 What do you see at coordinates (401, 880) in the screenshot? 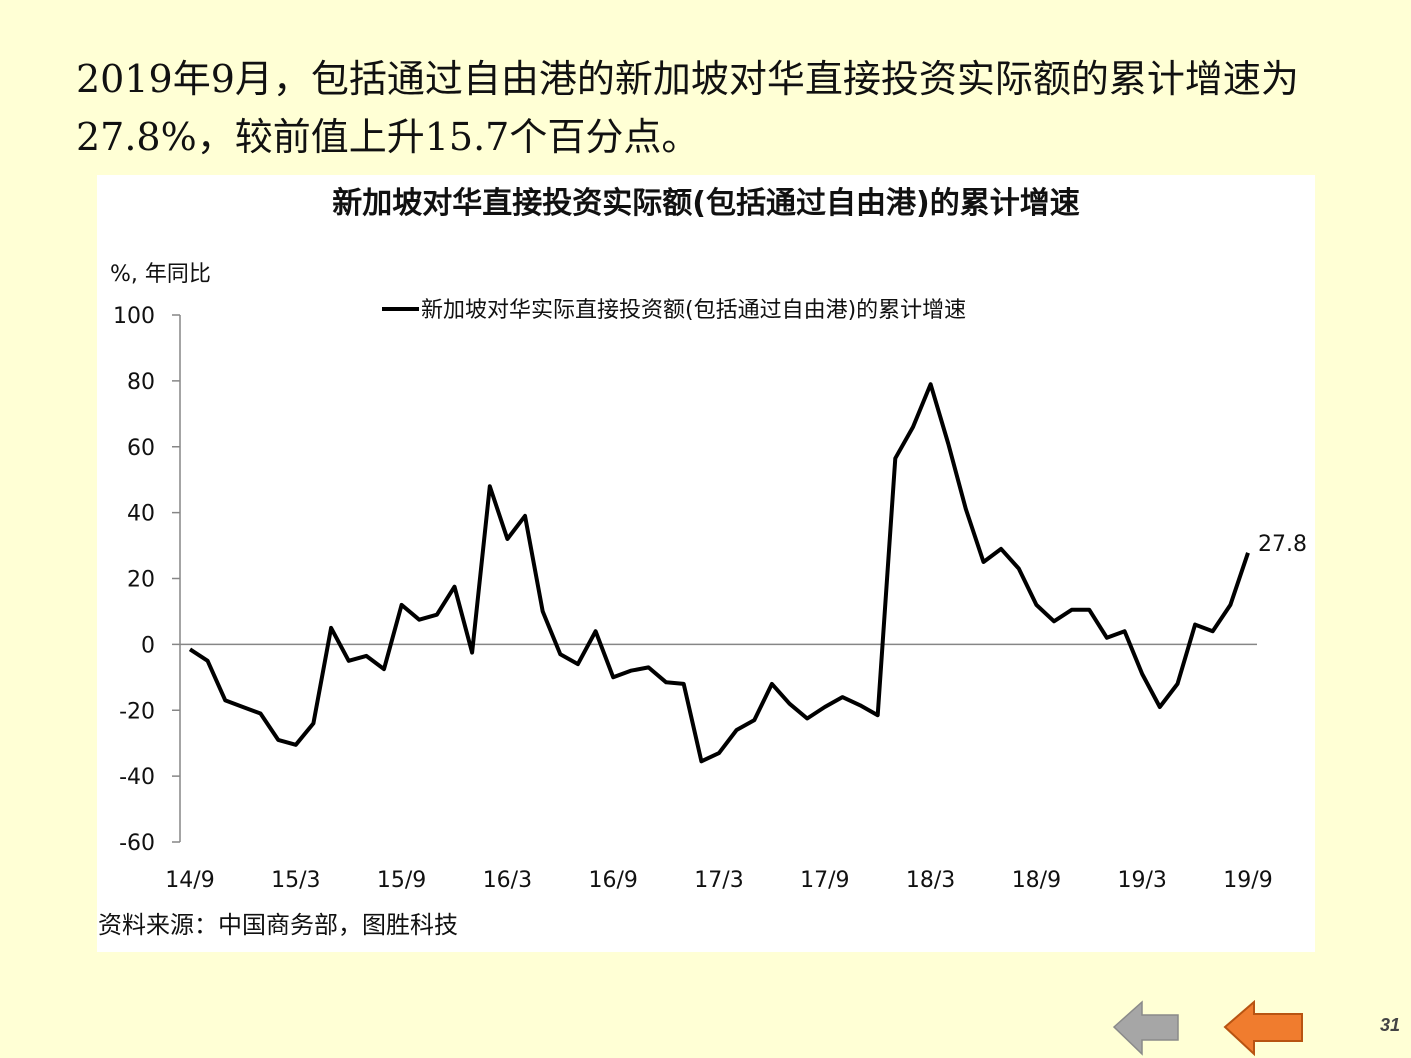
I see `x-tick-label: 15/9` at bounding box center [401, 880].